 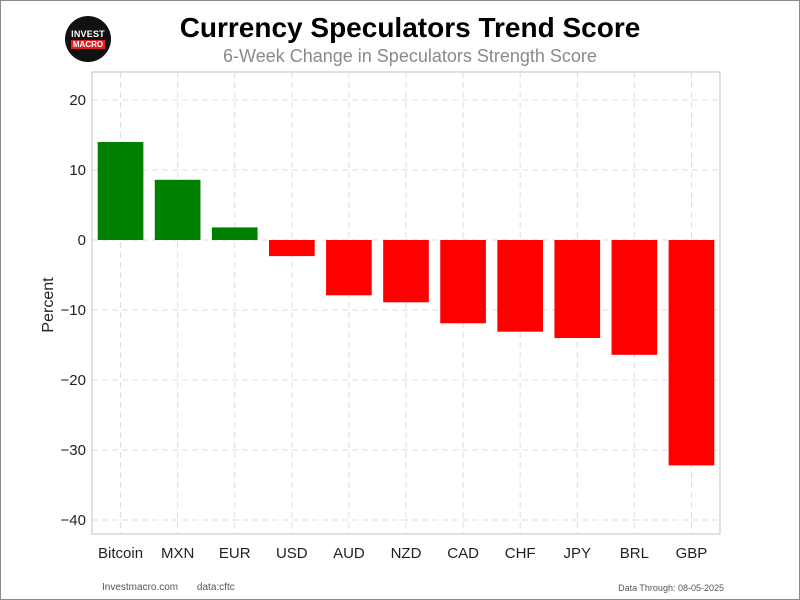 I want to click on bar-cad, so click(x=463, y=282).